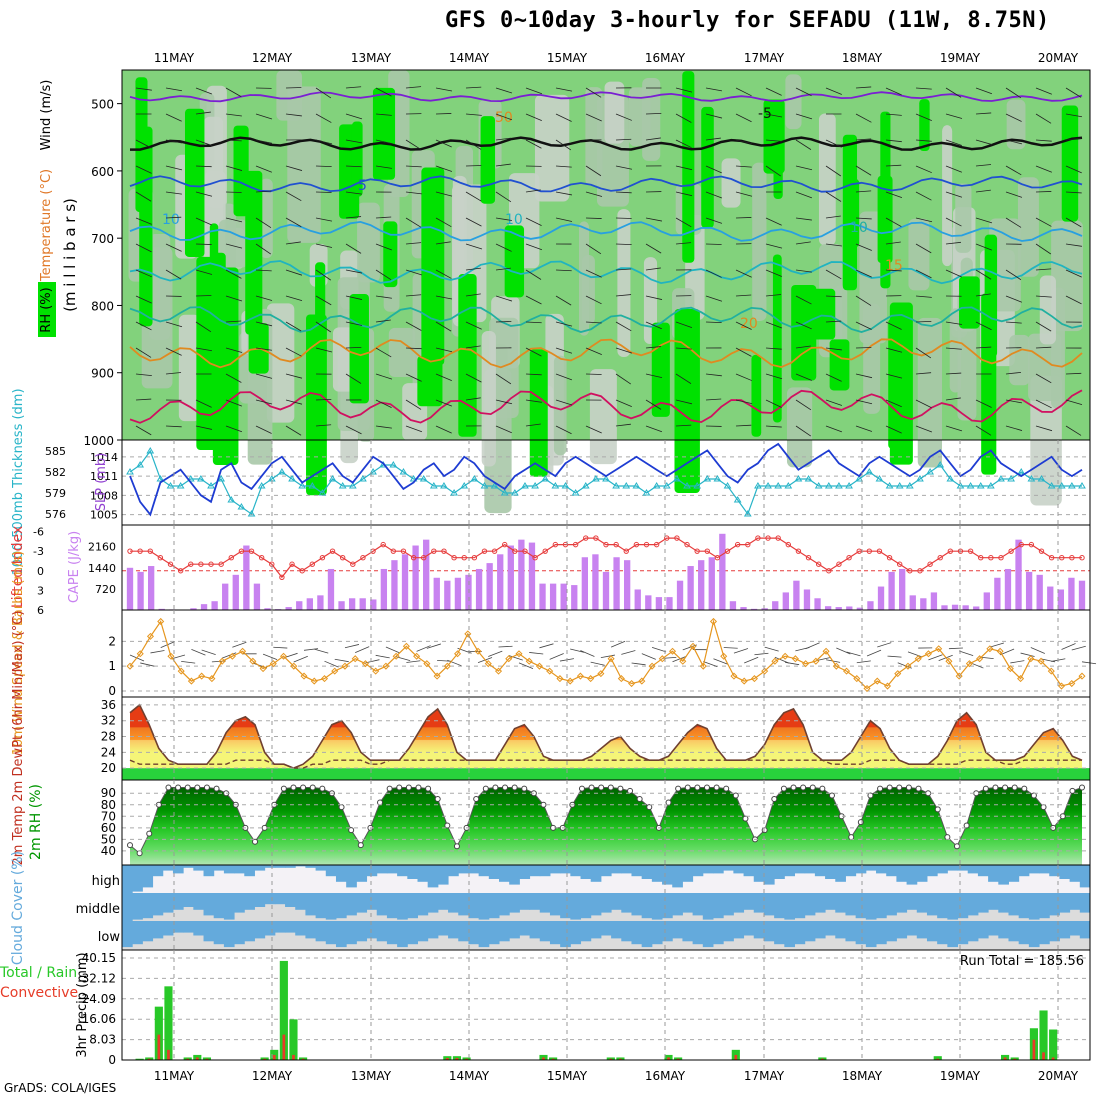 Image resolution: width=1100 pixels, height=1100 pixels. Describe the element at coordinates (908, 787) in the screenshot. I see `rh2m-marker` at that location.